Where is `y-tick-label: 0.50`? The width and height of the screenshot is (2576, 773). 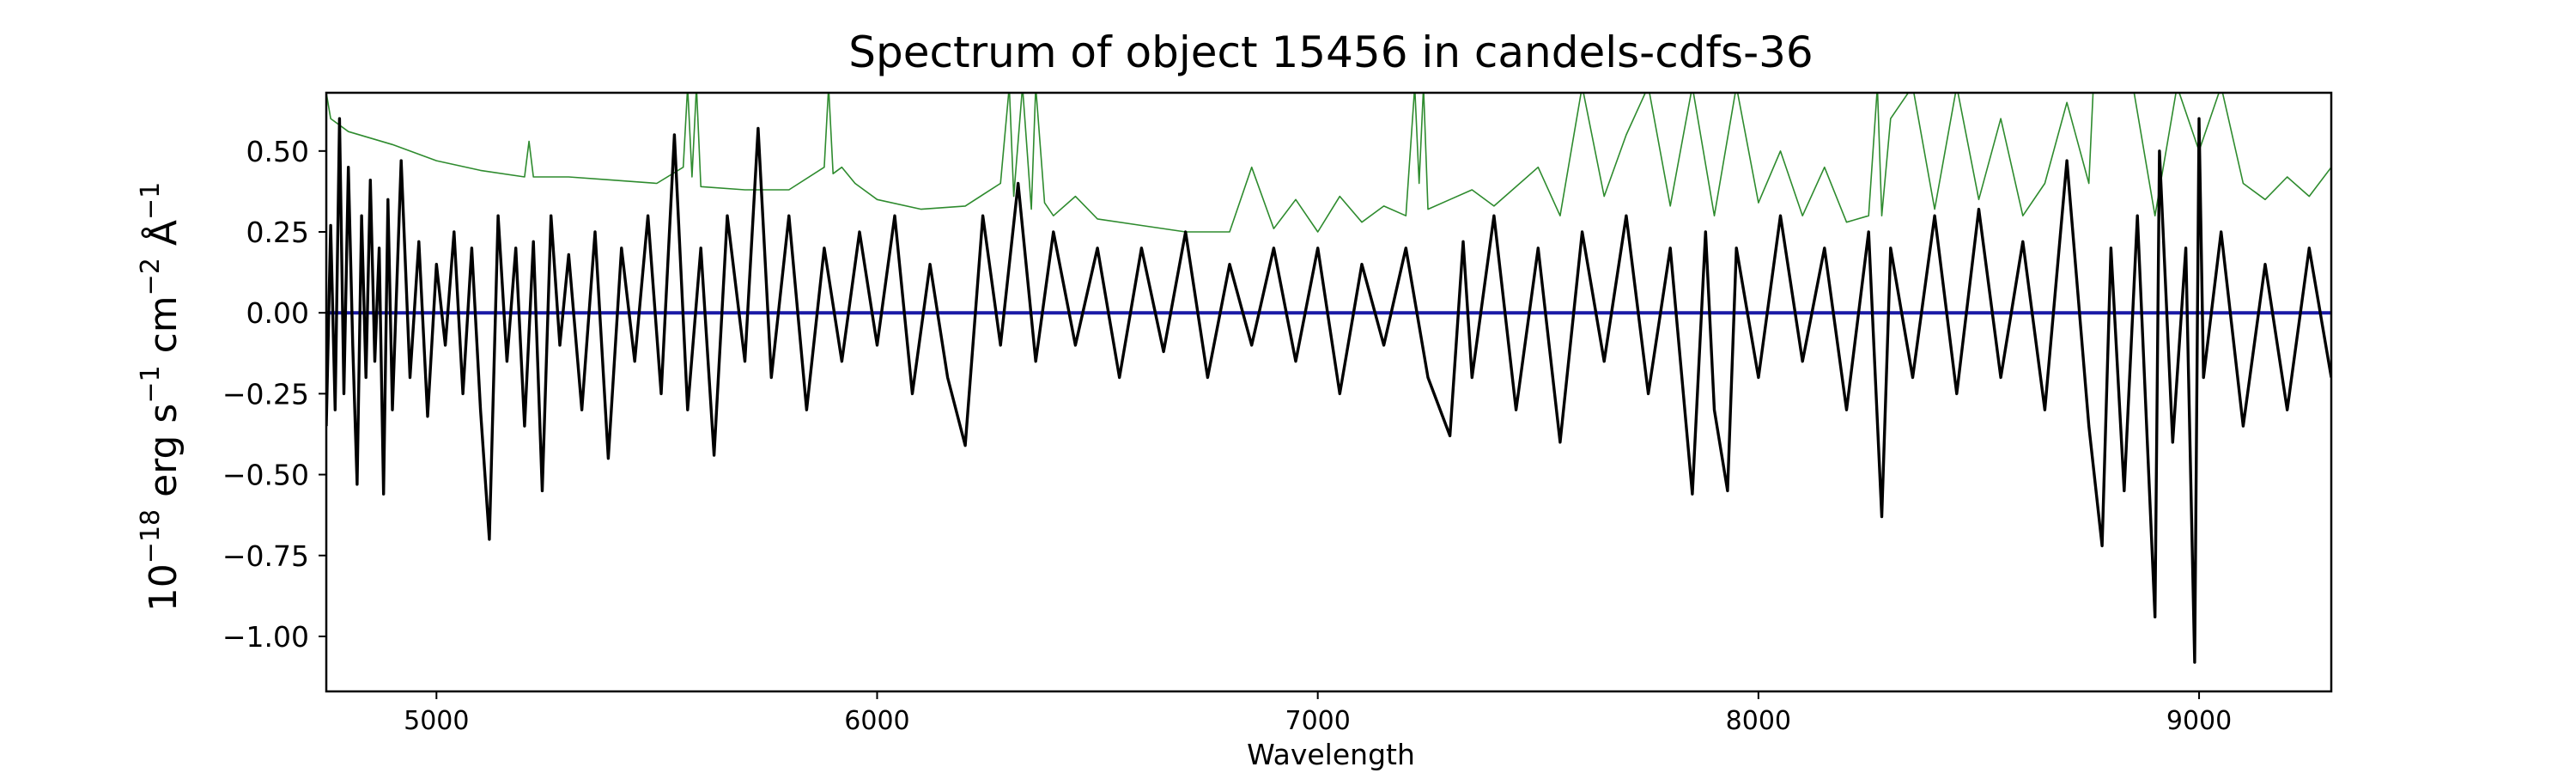 y-tick-label: 0.50 is located at coordinates (278, 151).